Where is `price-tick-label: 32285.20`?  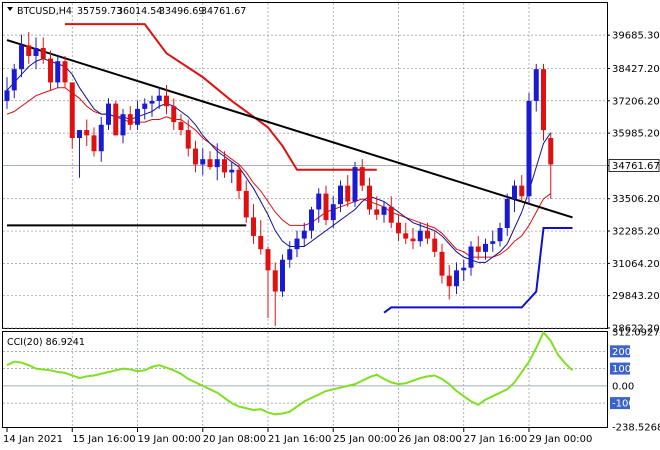
price-tick-label: 32285.20 is located at coordinates (636, 232).